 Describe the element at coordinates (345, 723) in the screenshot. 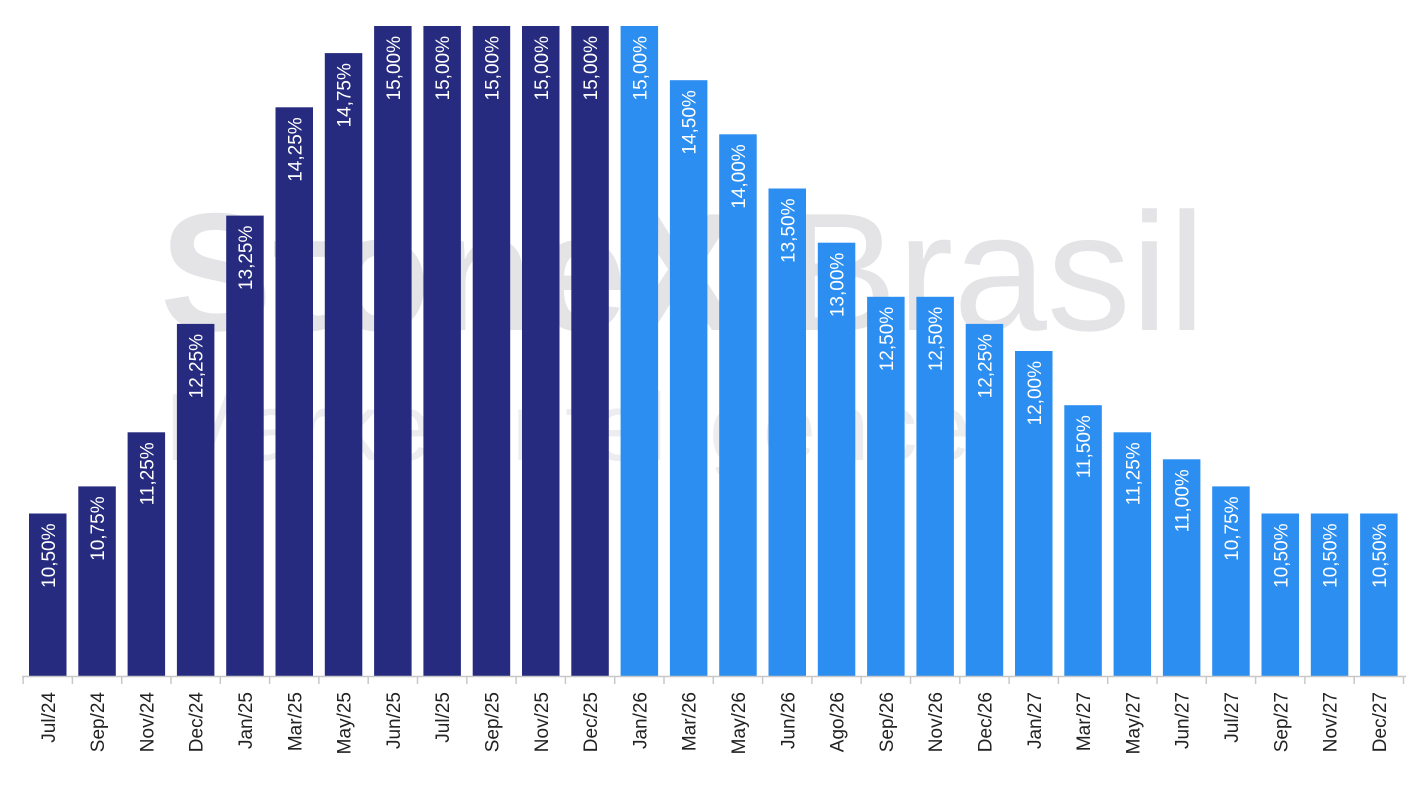

I see `x-tick-label: May/25` at that location.